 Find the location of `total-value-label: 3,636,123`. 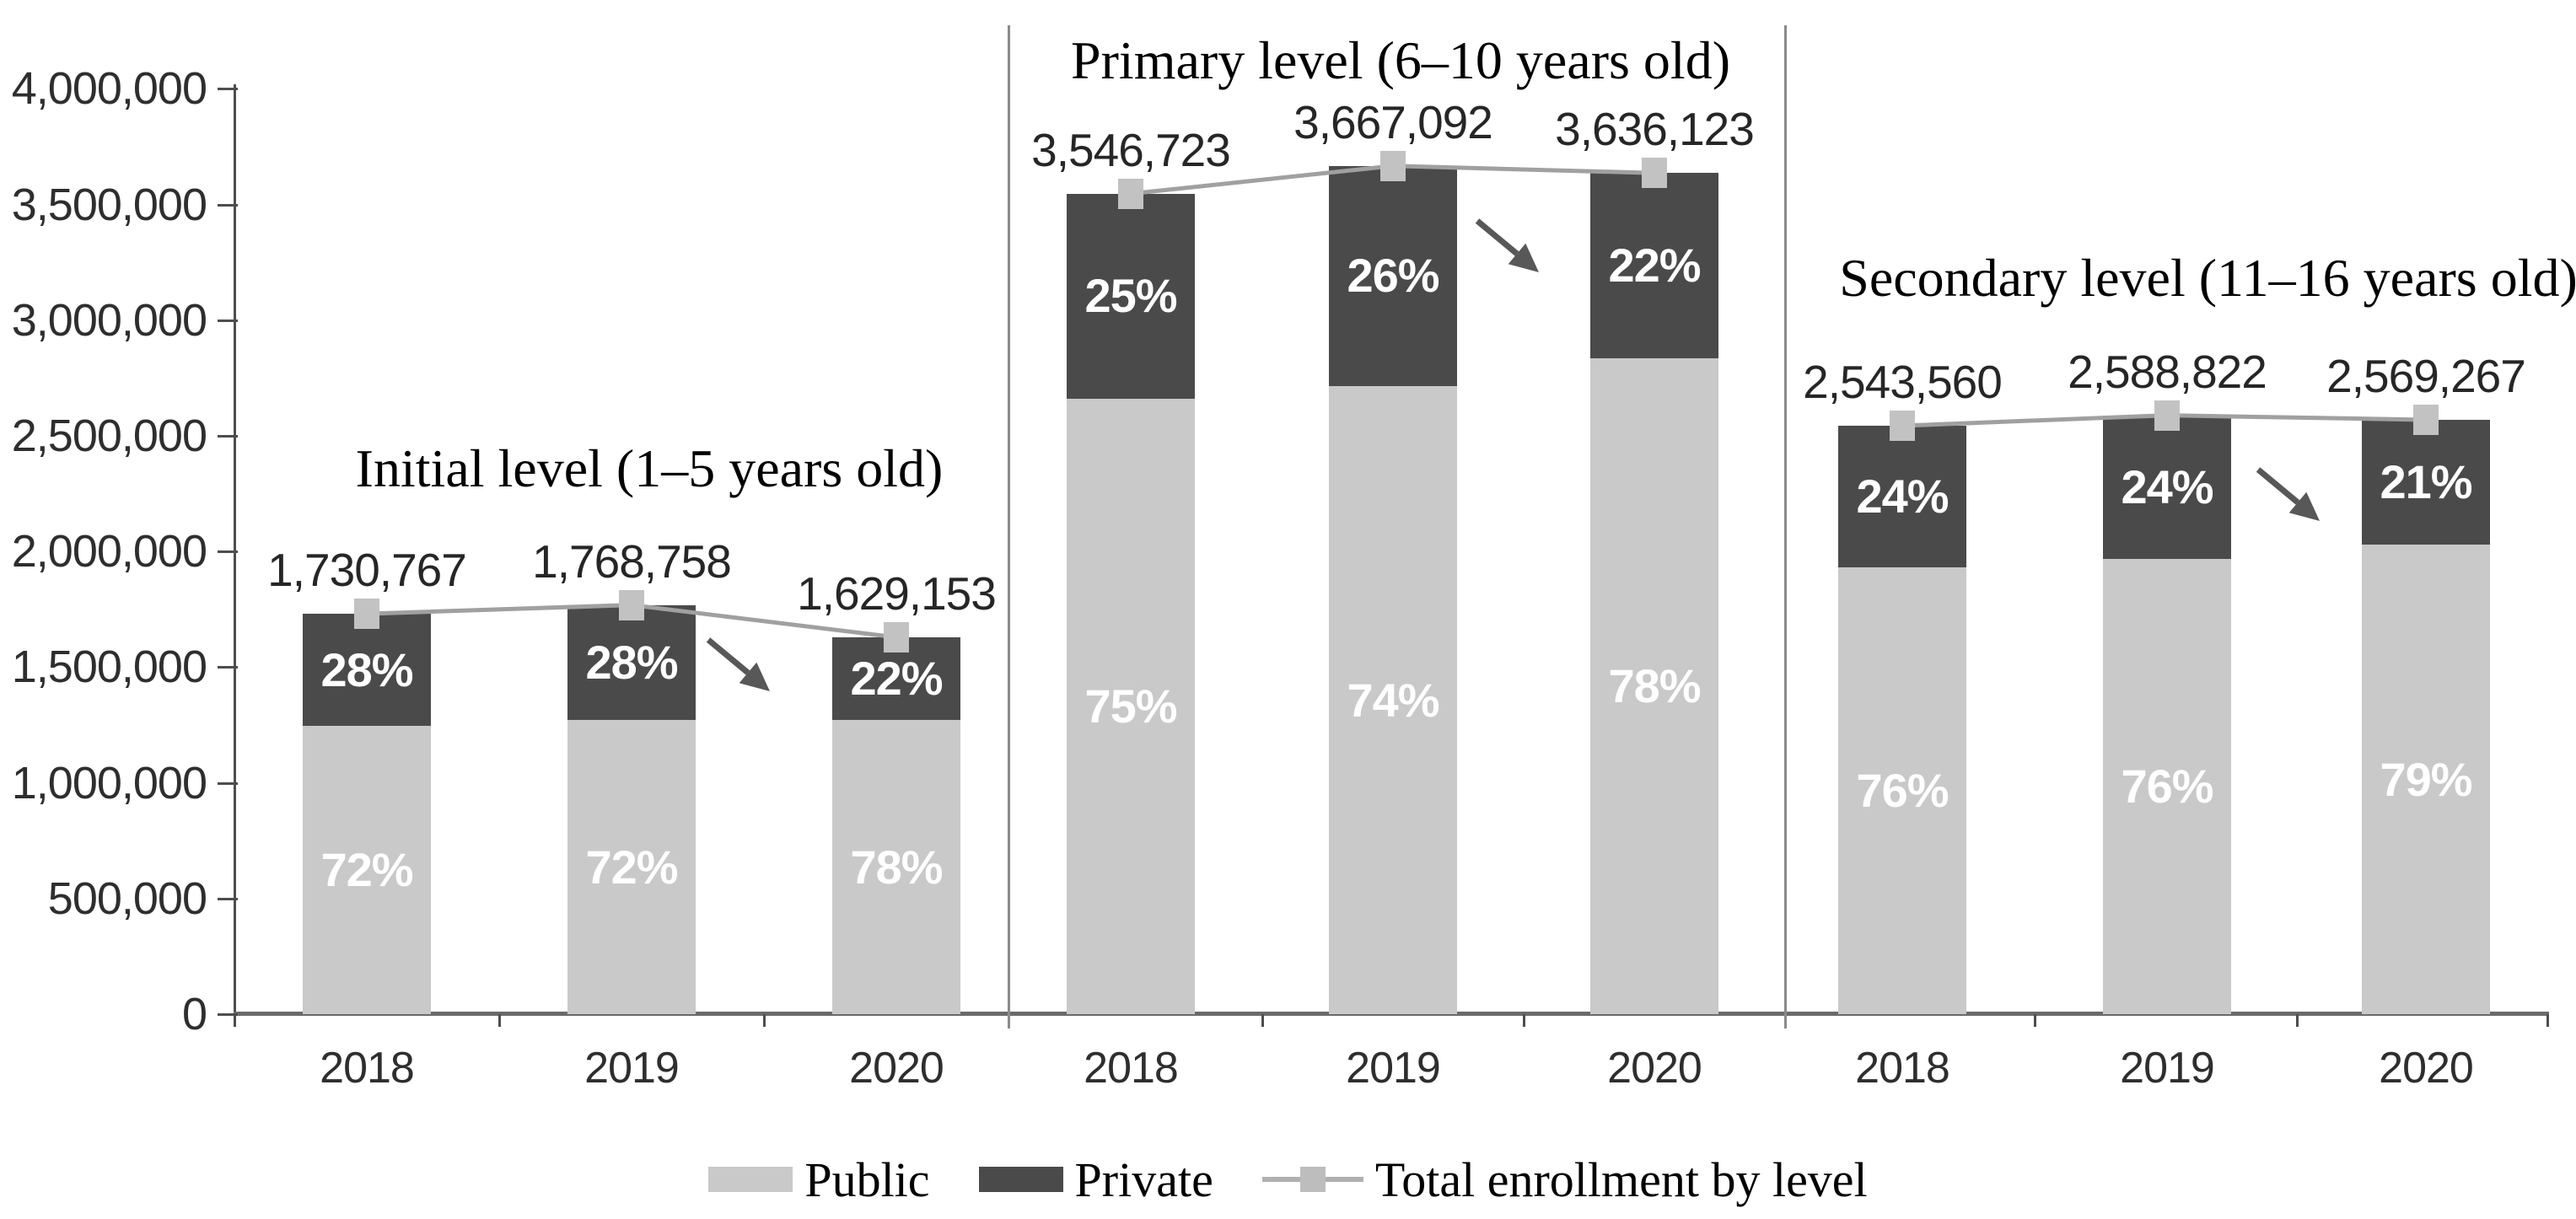

total-value-label: 3,636,123 is located at coordinates (1655, 129).